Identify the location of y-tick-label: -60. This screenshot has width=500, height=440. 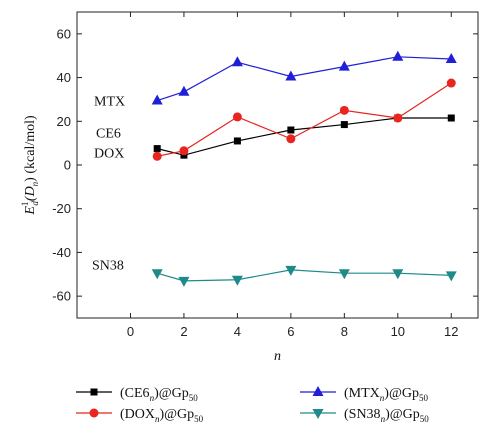
(61, 296).